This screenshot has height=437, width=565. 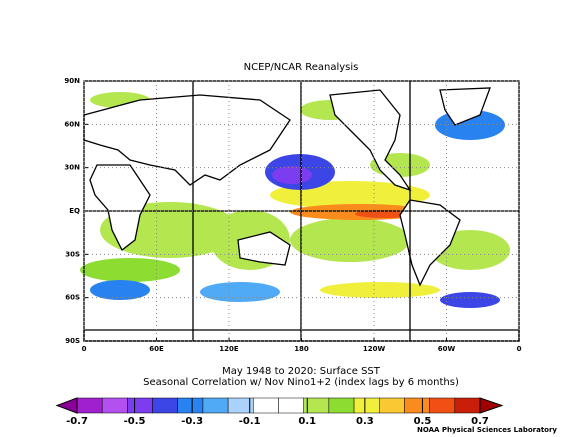 I want to click on colorbar-label: 0.7, so click(x=480, y=421).